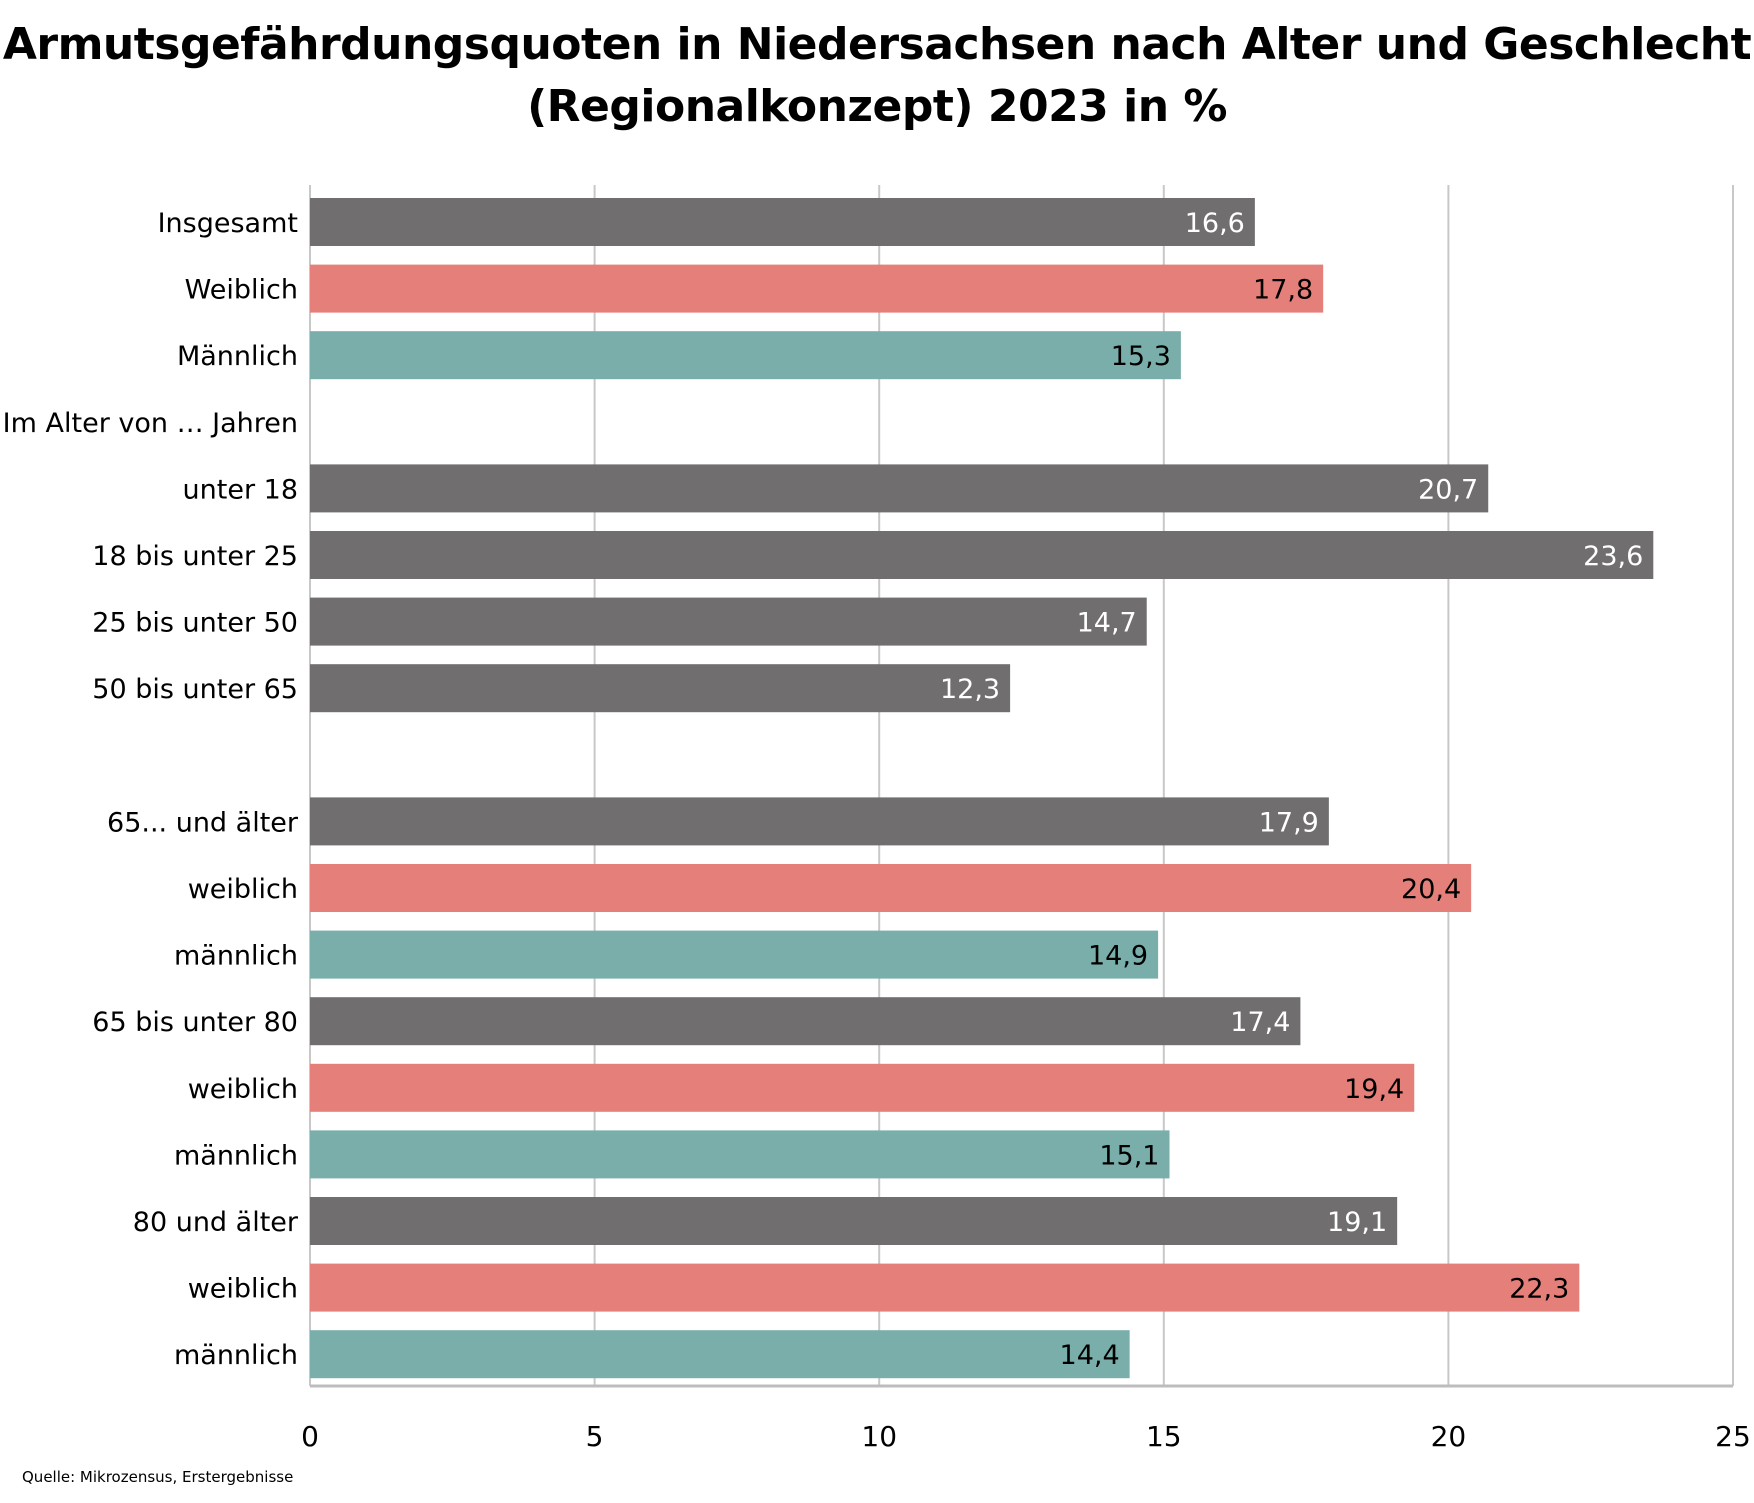 The image size is (1754, 1503). I want to click on x-tick-label: 20, so click(1449, 1436).